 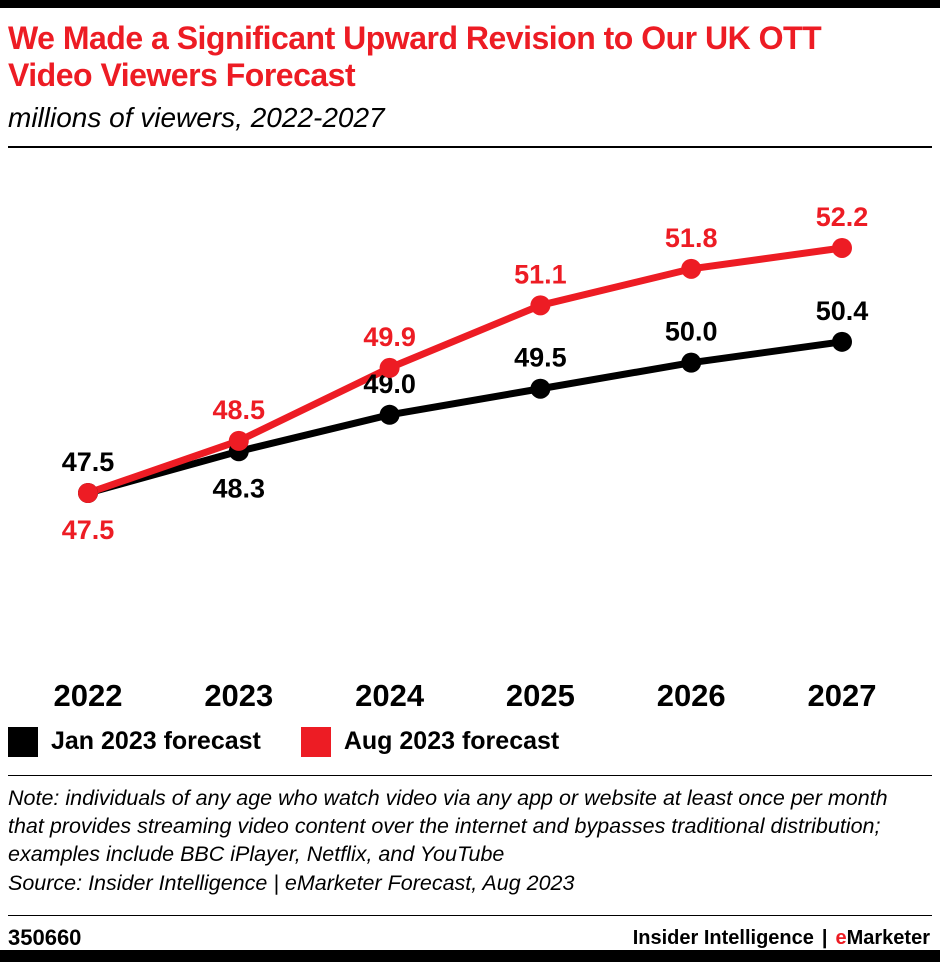 What do you see at coordinates (470, 146) in the screenshot?
I see `header-divider` at bounding box center [470, 146].